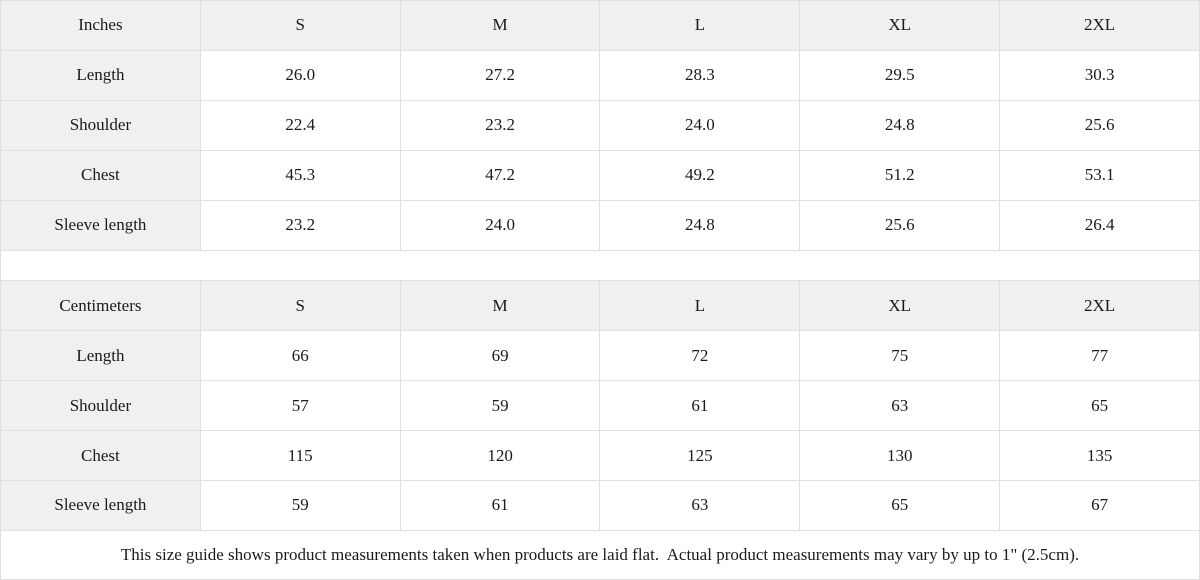 Image resolution: width=1200 pixels, height=580 pixels. I want to click on measurement-value-cell: 53.1, so click(1099, 175).